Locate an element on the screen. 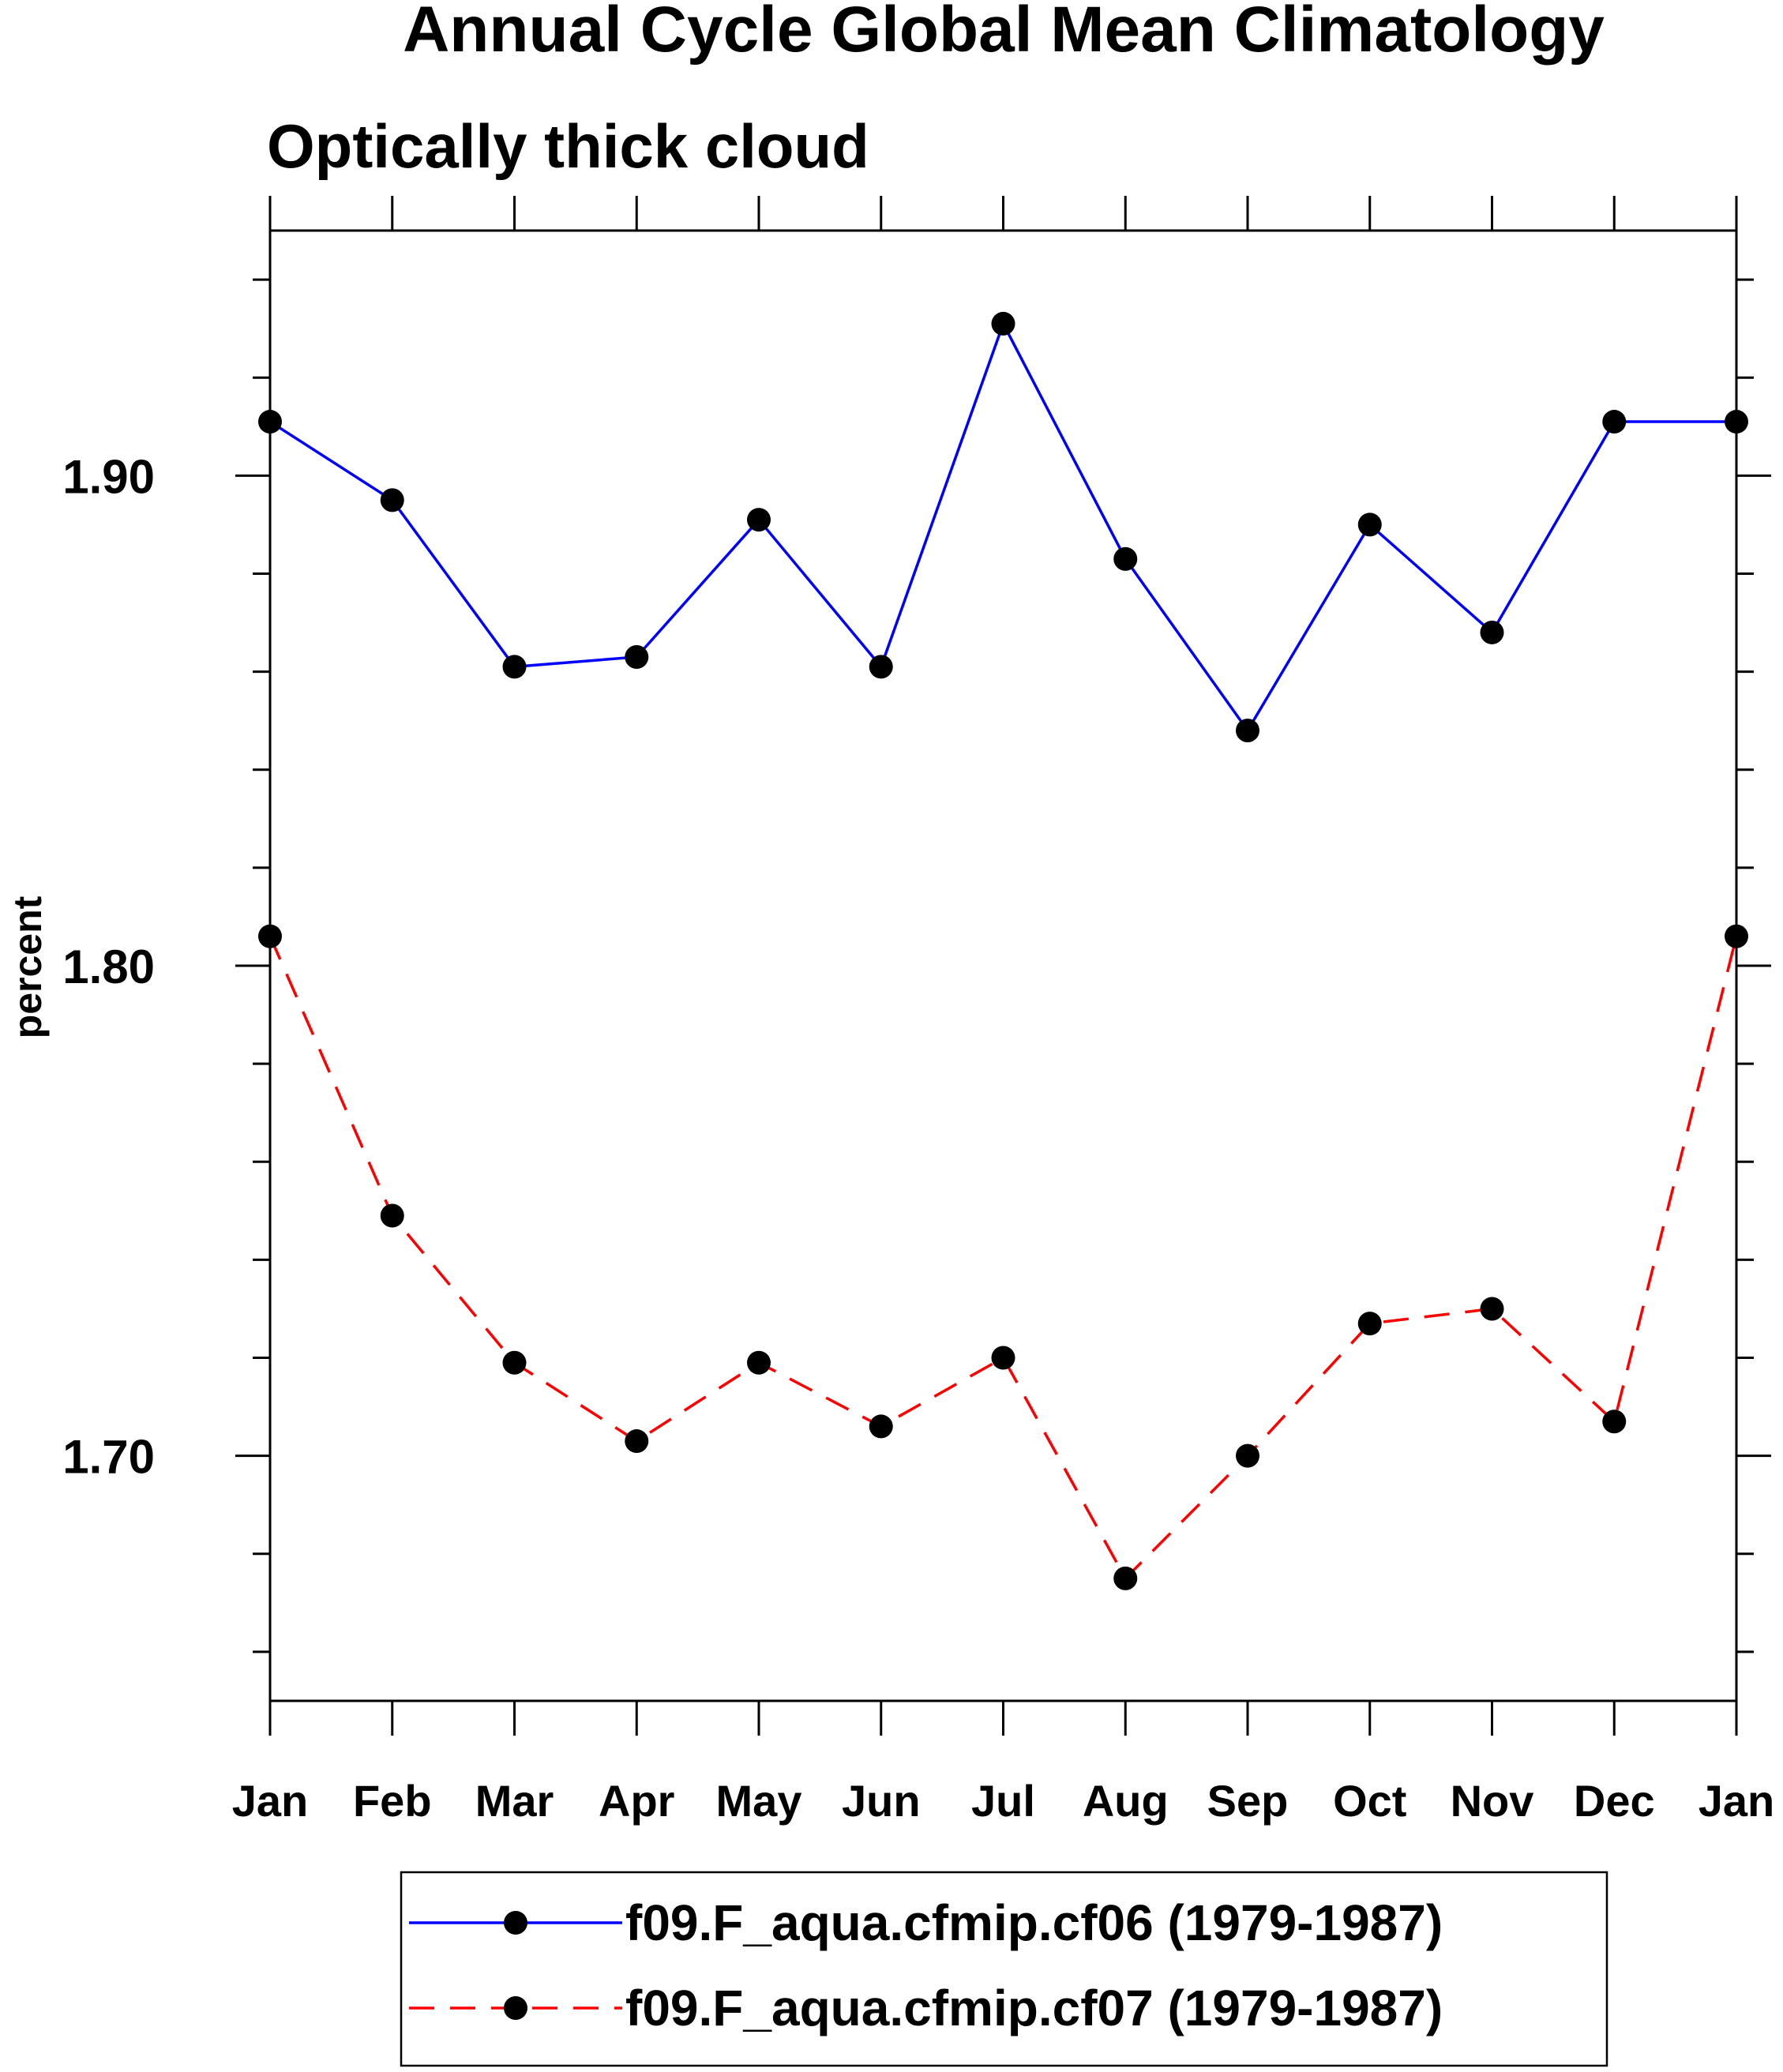 This screenshot has height=2072, width=1783. x-tick-label: Aug is located at coordinates (1126, 1801).